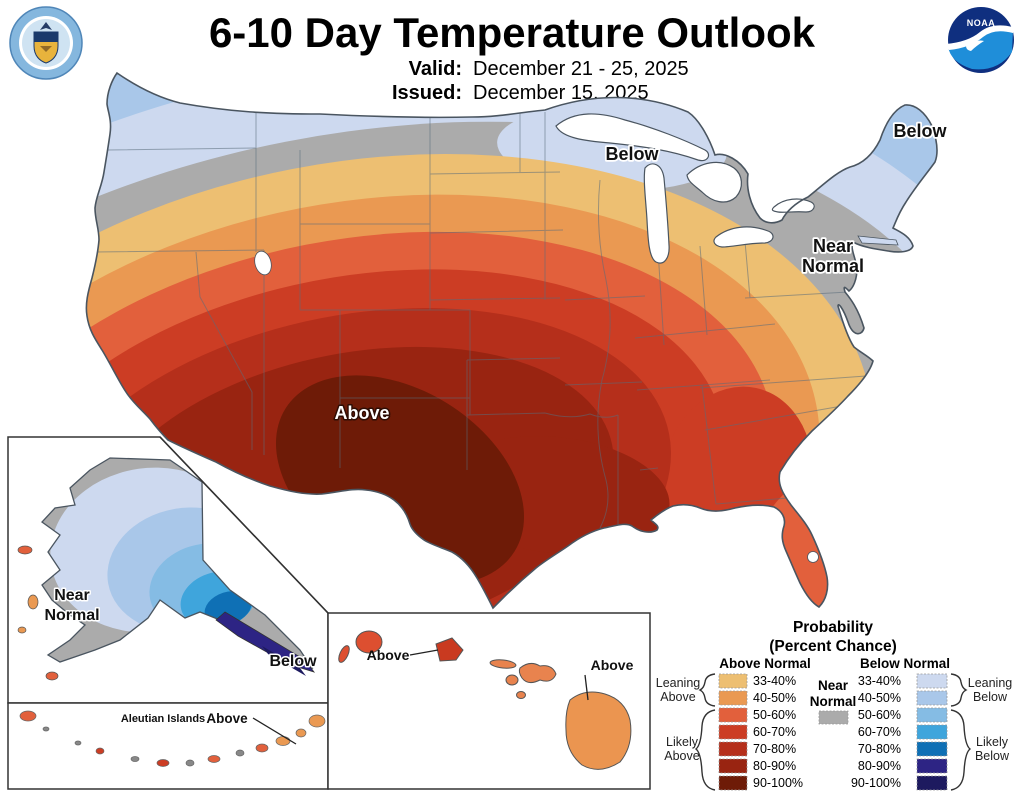 This screenshot has height=792, width=1024. I want to click on conus-near-normal-label-line2: Normal, so click(833, 266).